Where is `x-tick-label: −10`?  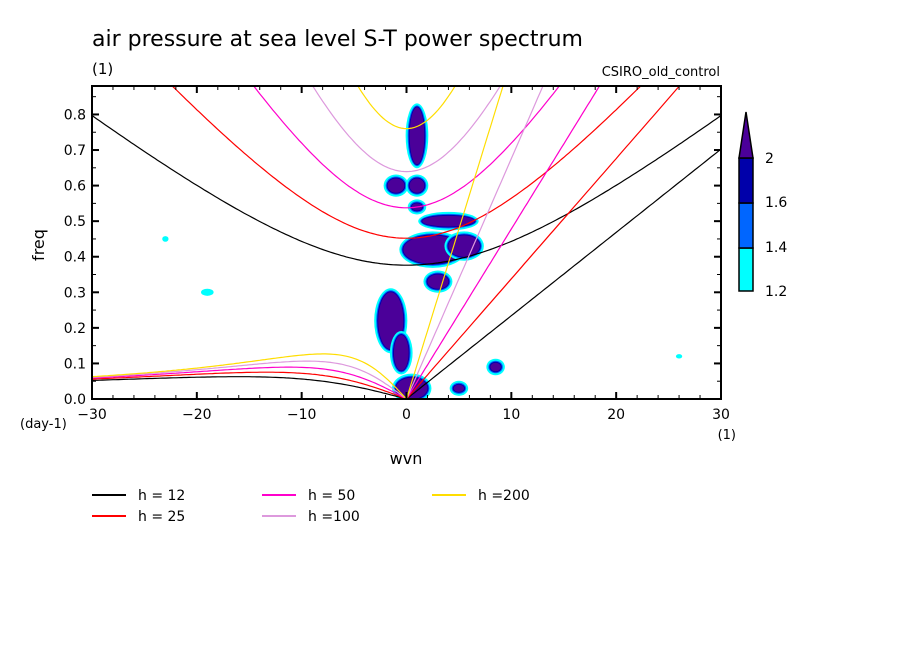
x-tick-label: −10 is located at coordinates (302, 415).